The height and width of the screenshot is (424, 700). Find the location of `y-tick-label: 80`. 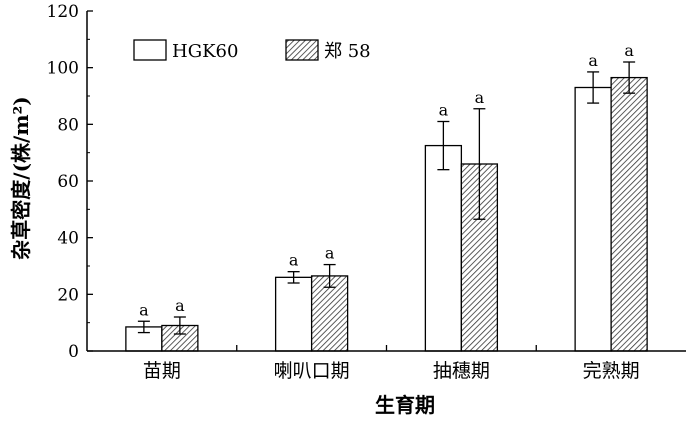

y-tick-label: 80 is located at coordinates (68, 125).